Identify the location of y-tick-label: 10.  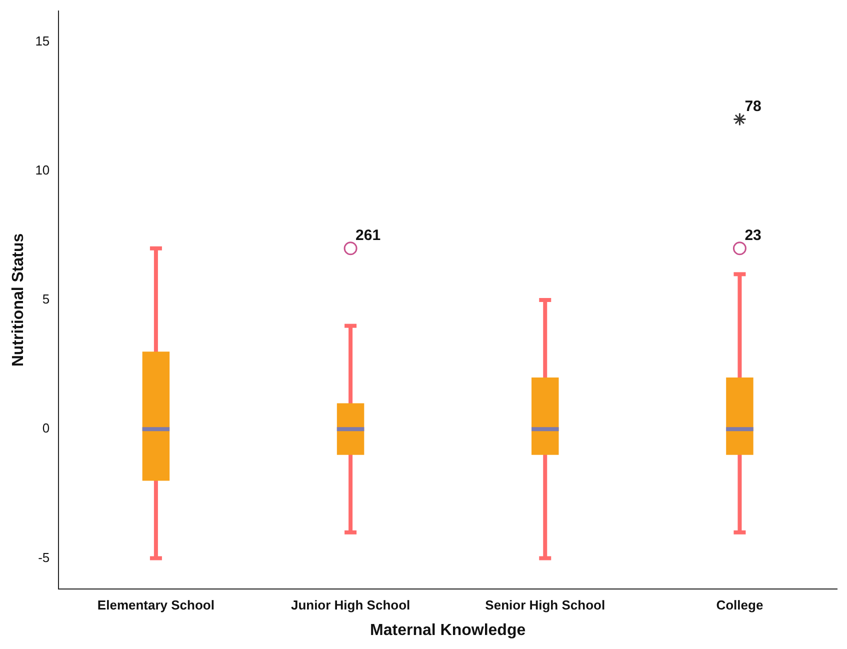
(42, 170).